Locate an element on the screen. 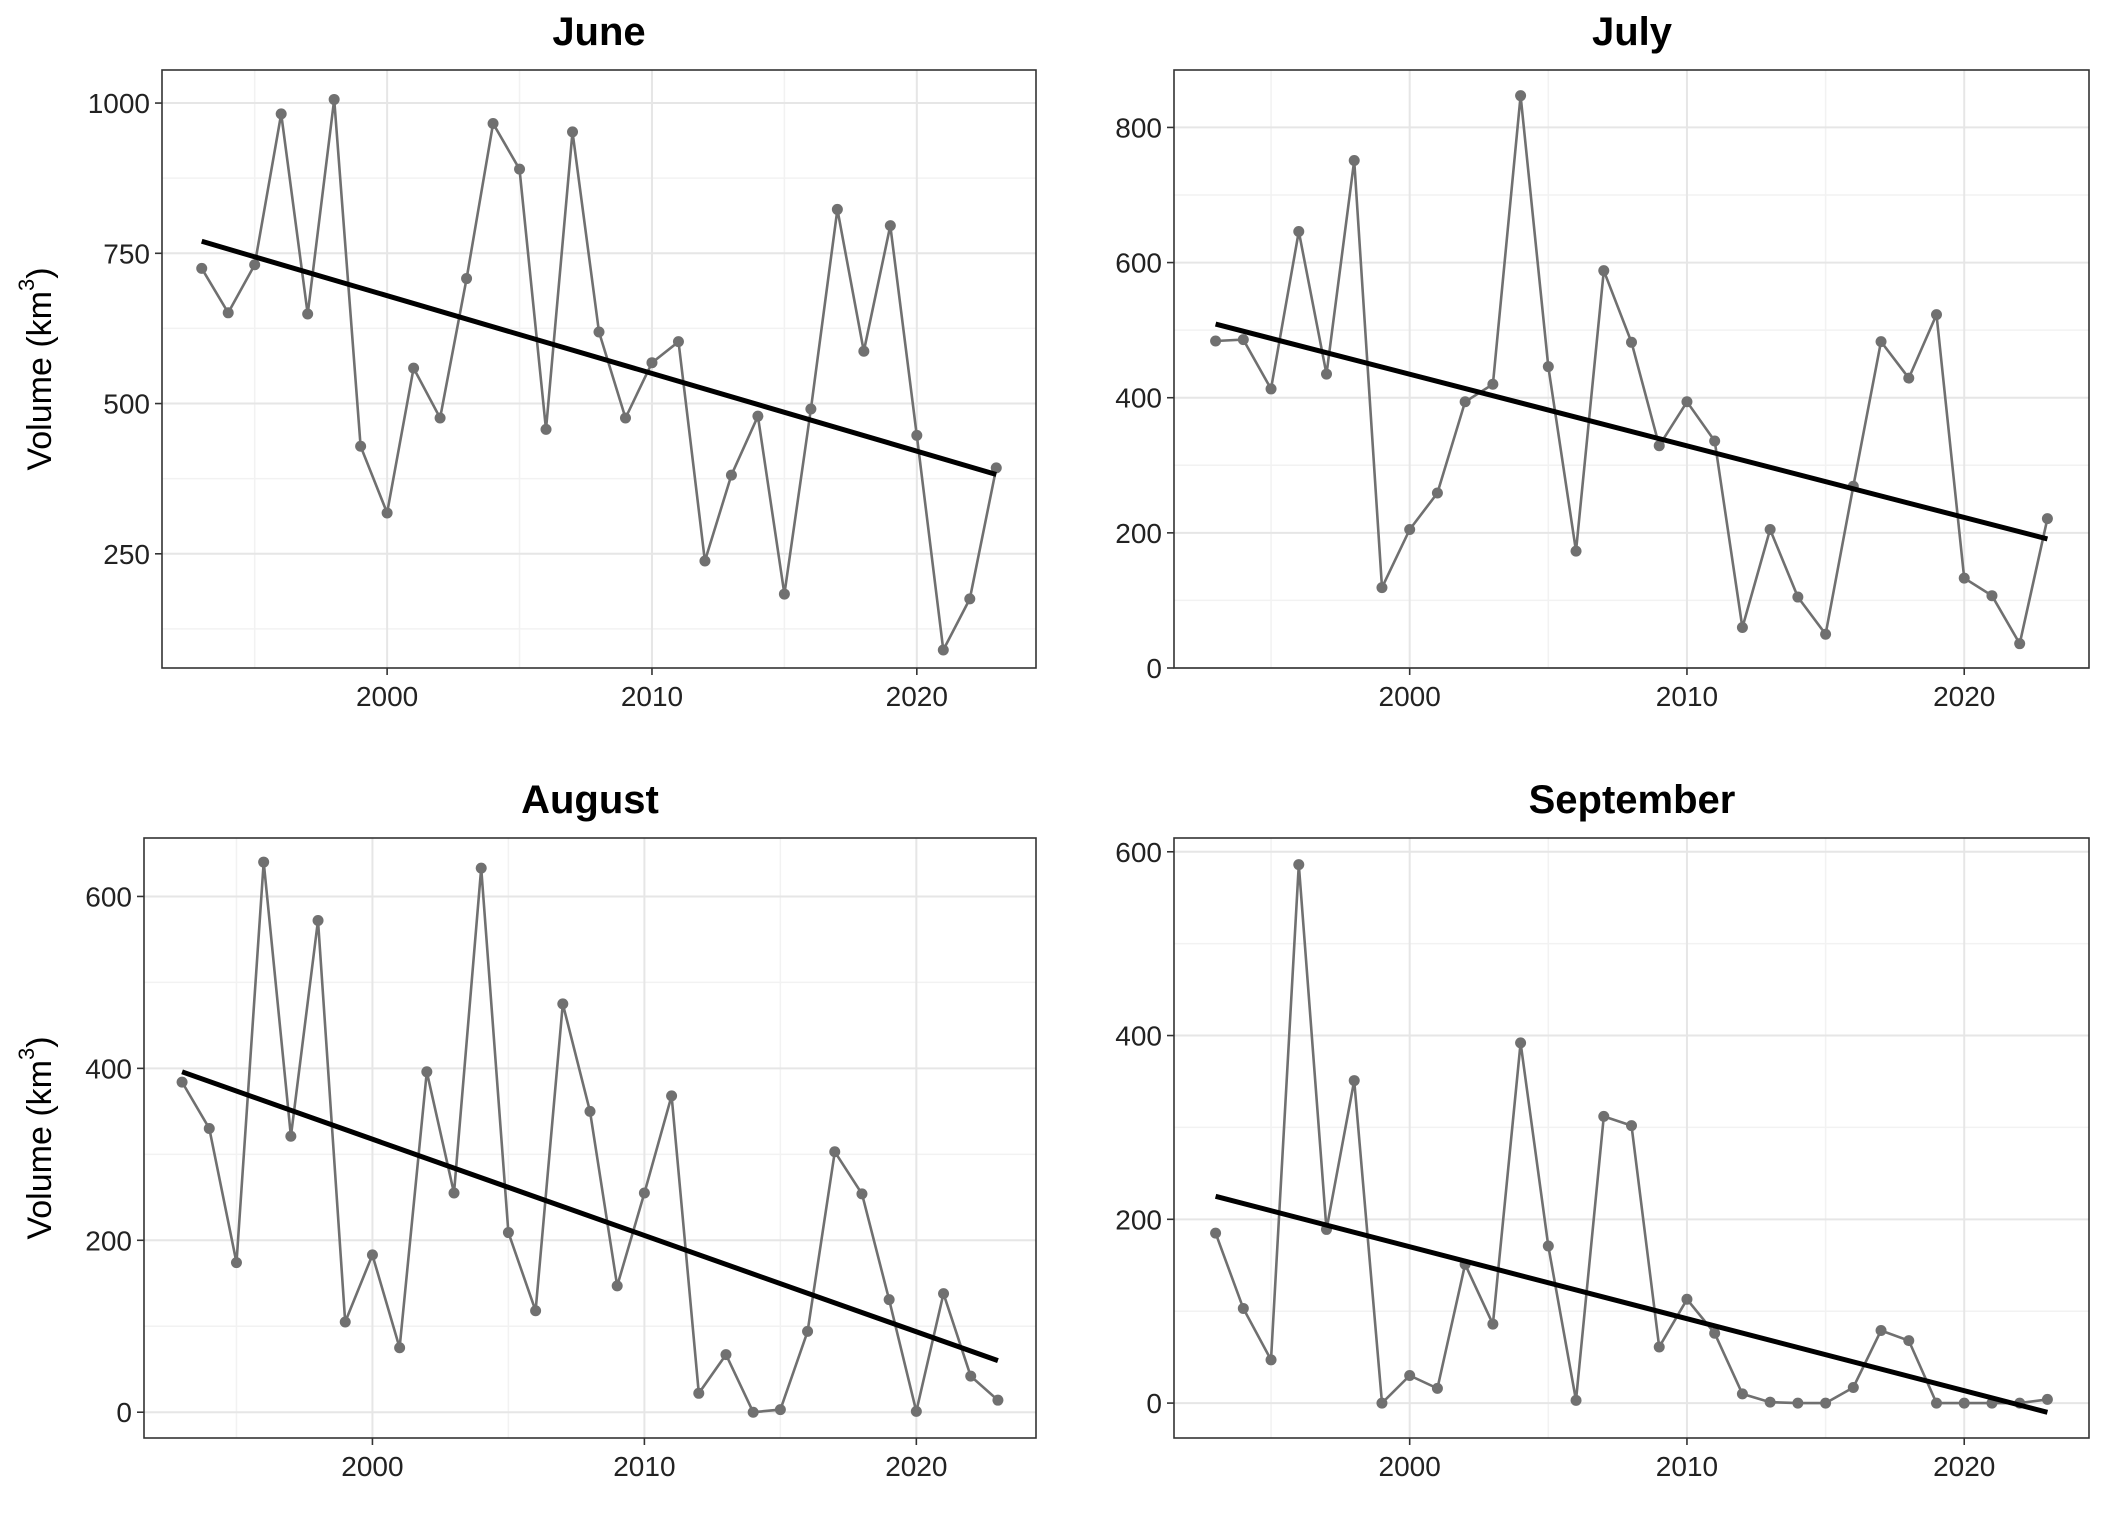  y-tick-label: 800 is located at coordinates (1138, 127).